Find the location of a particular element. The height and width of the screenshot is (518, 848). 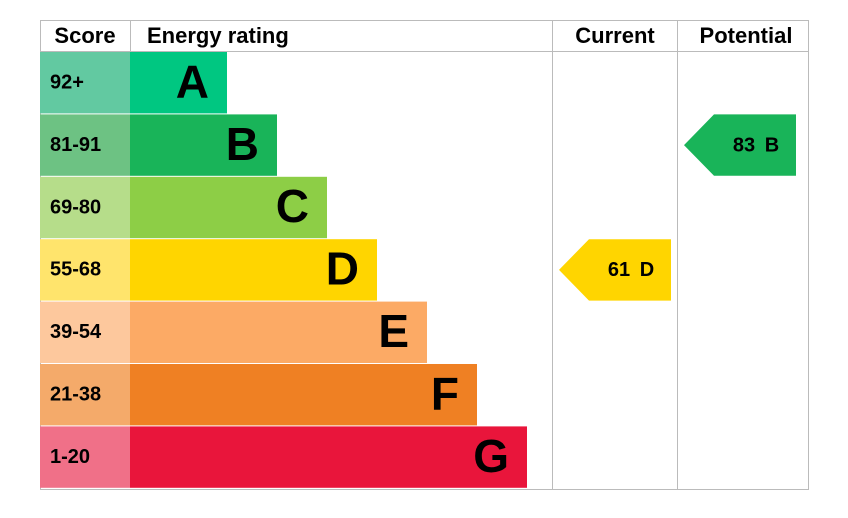

current-value: 61 is located at coordinates (619, 270).